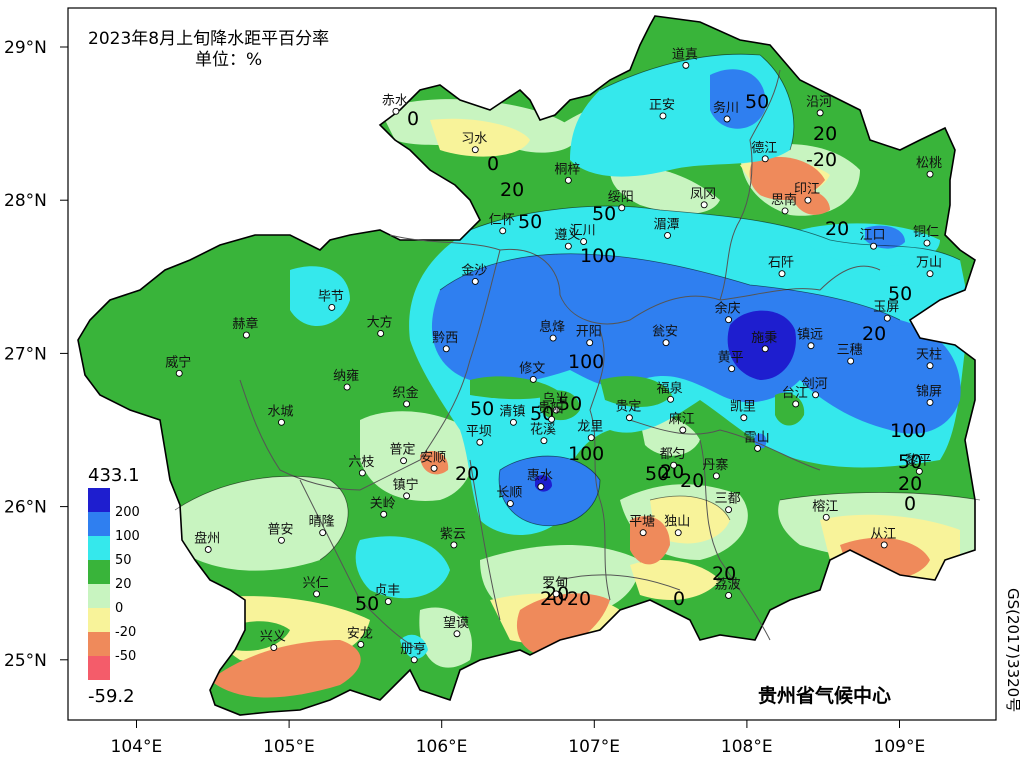  Describe the element at coordinates (532, 368) in the screenshot. I see `county-label: 修文` at that location.